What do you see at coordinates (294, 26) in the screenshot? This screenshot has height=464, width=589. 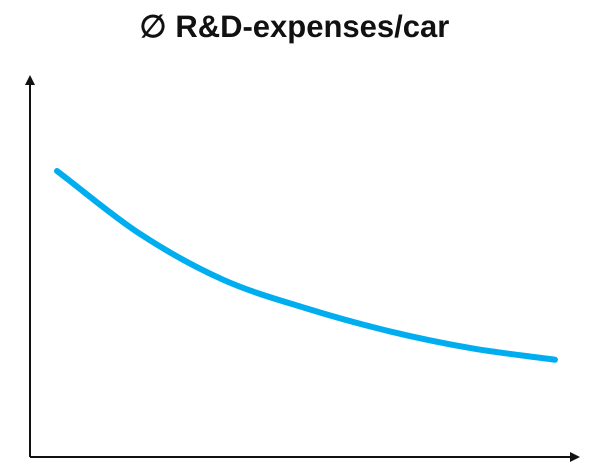 I see `chart-title: ∅ R&D-expenses/car` at bounding box center [294, 26].